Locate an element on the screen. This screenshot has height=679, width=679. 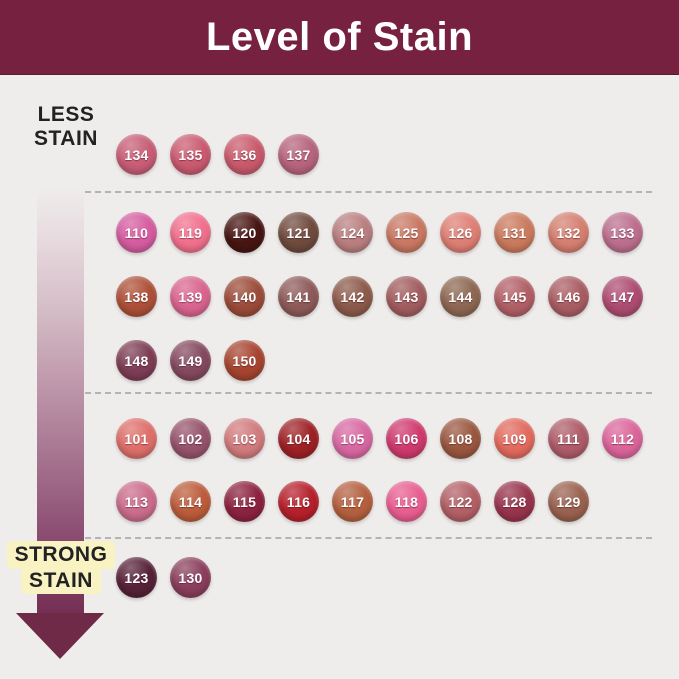
less-stain-line1: LESS is located at coordinates (66, 114).